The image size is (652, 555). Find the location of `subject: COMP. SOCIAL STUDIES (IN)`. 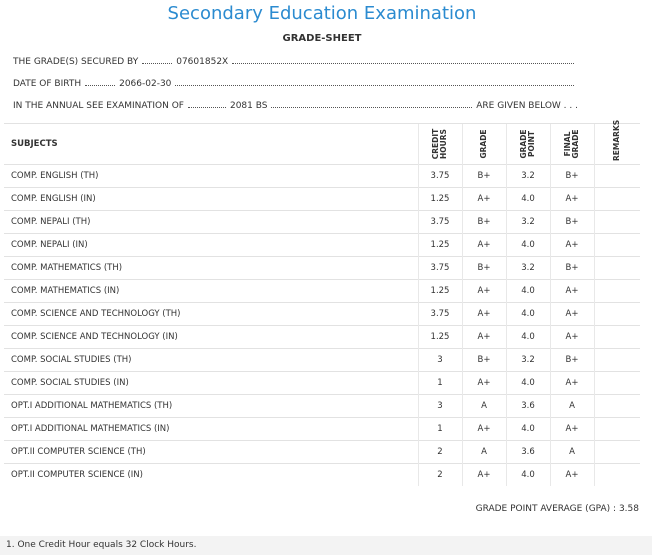

subject: COMP. SOCIAL STUDIES (IN) is located at coordinates (211, 383).